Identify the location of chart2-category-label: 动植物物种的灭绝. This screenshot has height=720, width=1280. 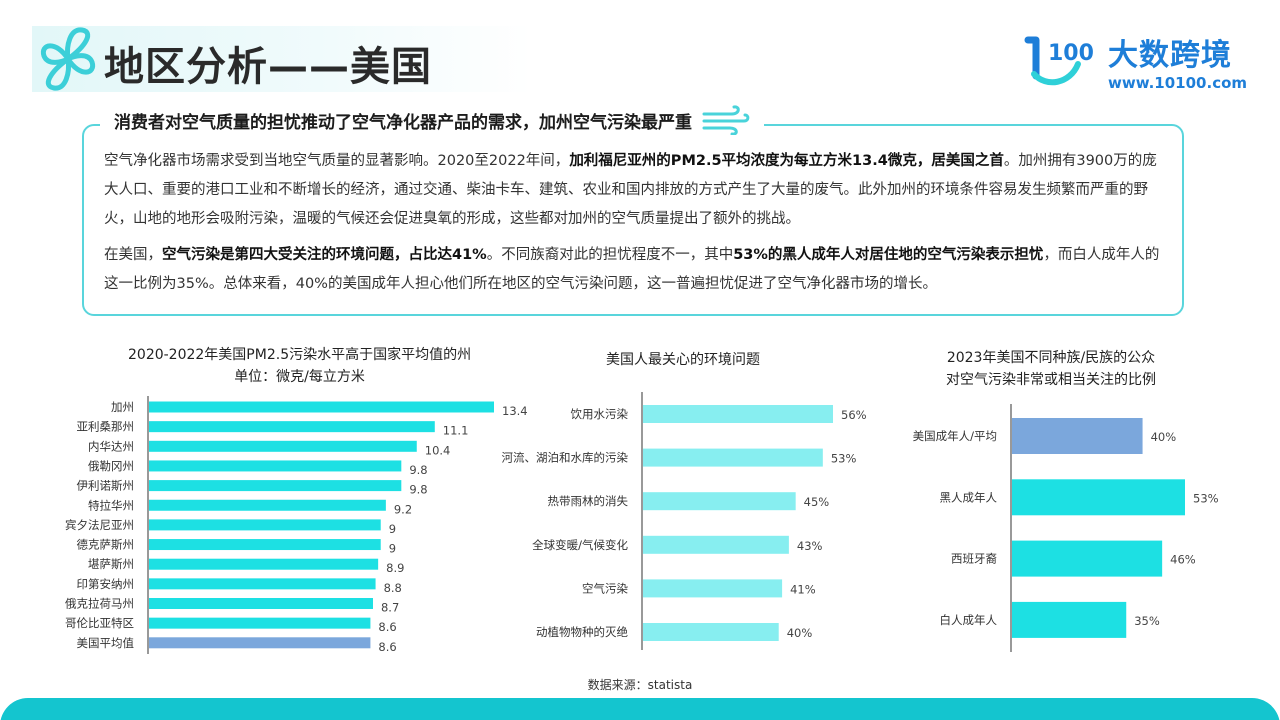
(582, 632).